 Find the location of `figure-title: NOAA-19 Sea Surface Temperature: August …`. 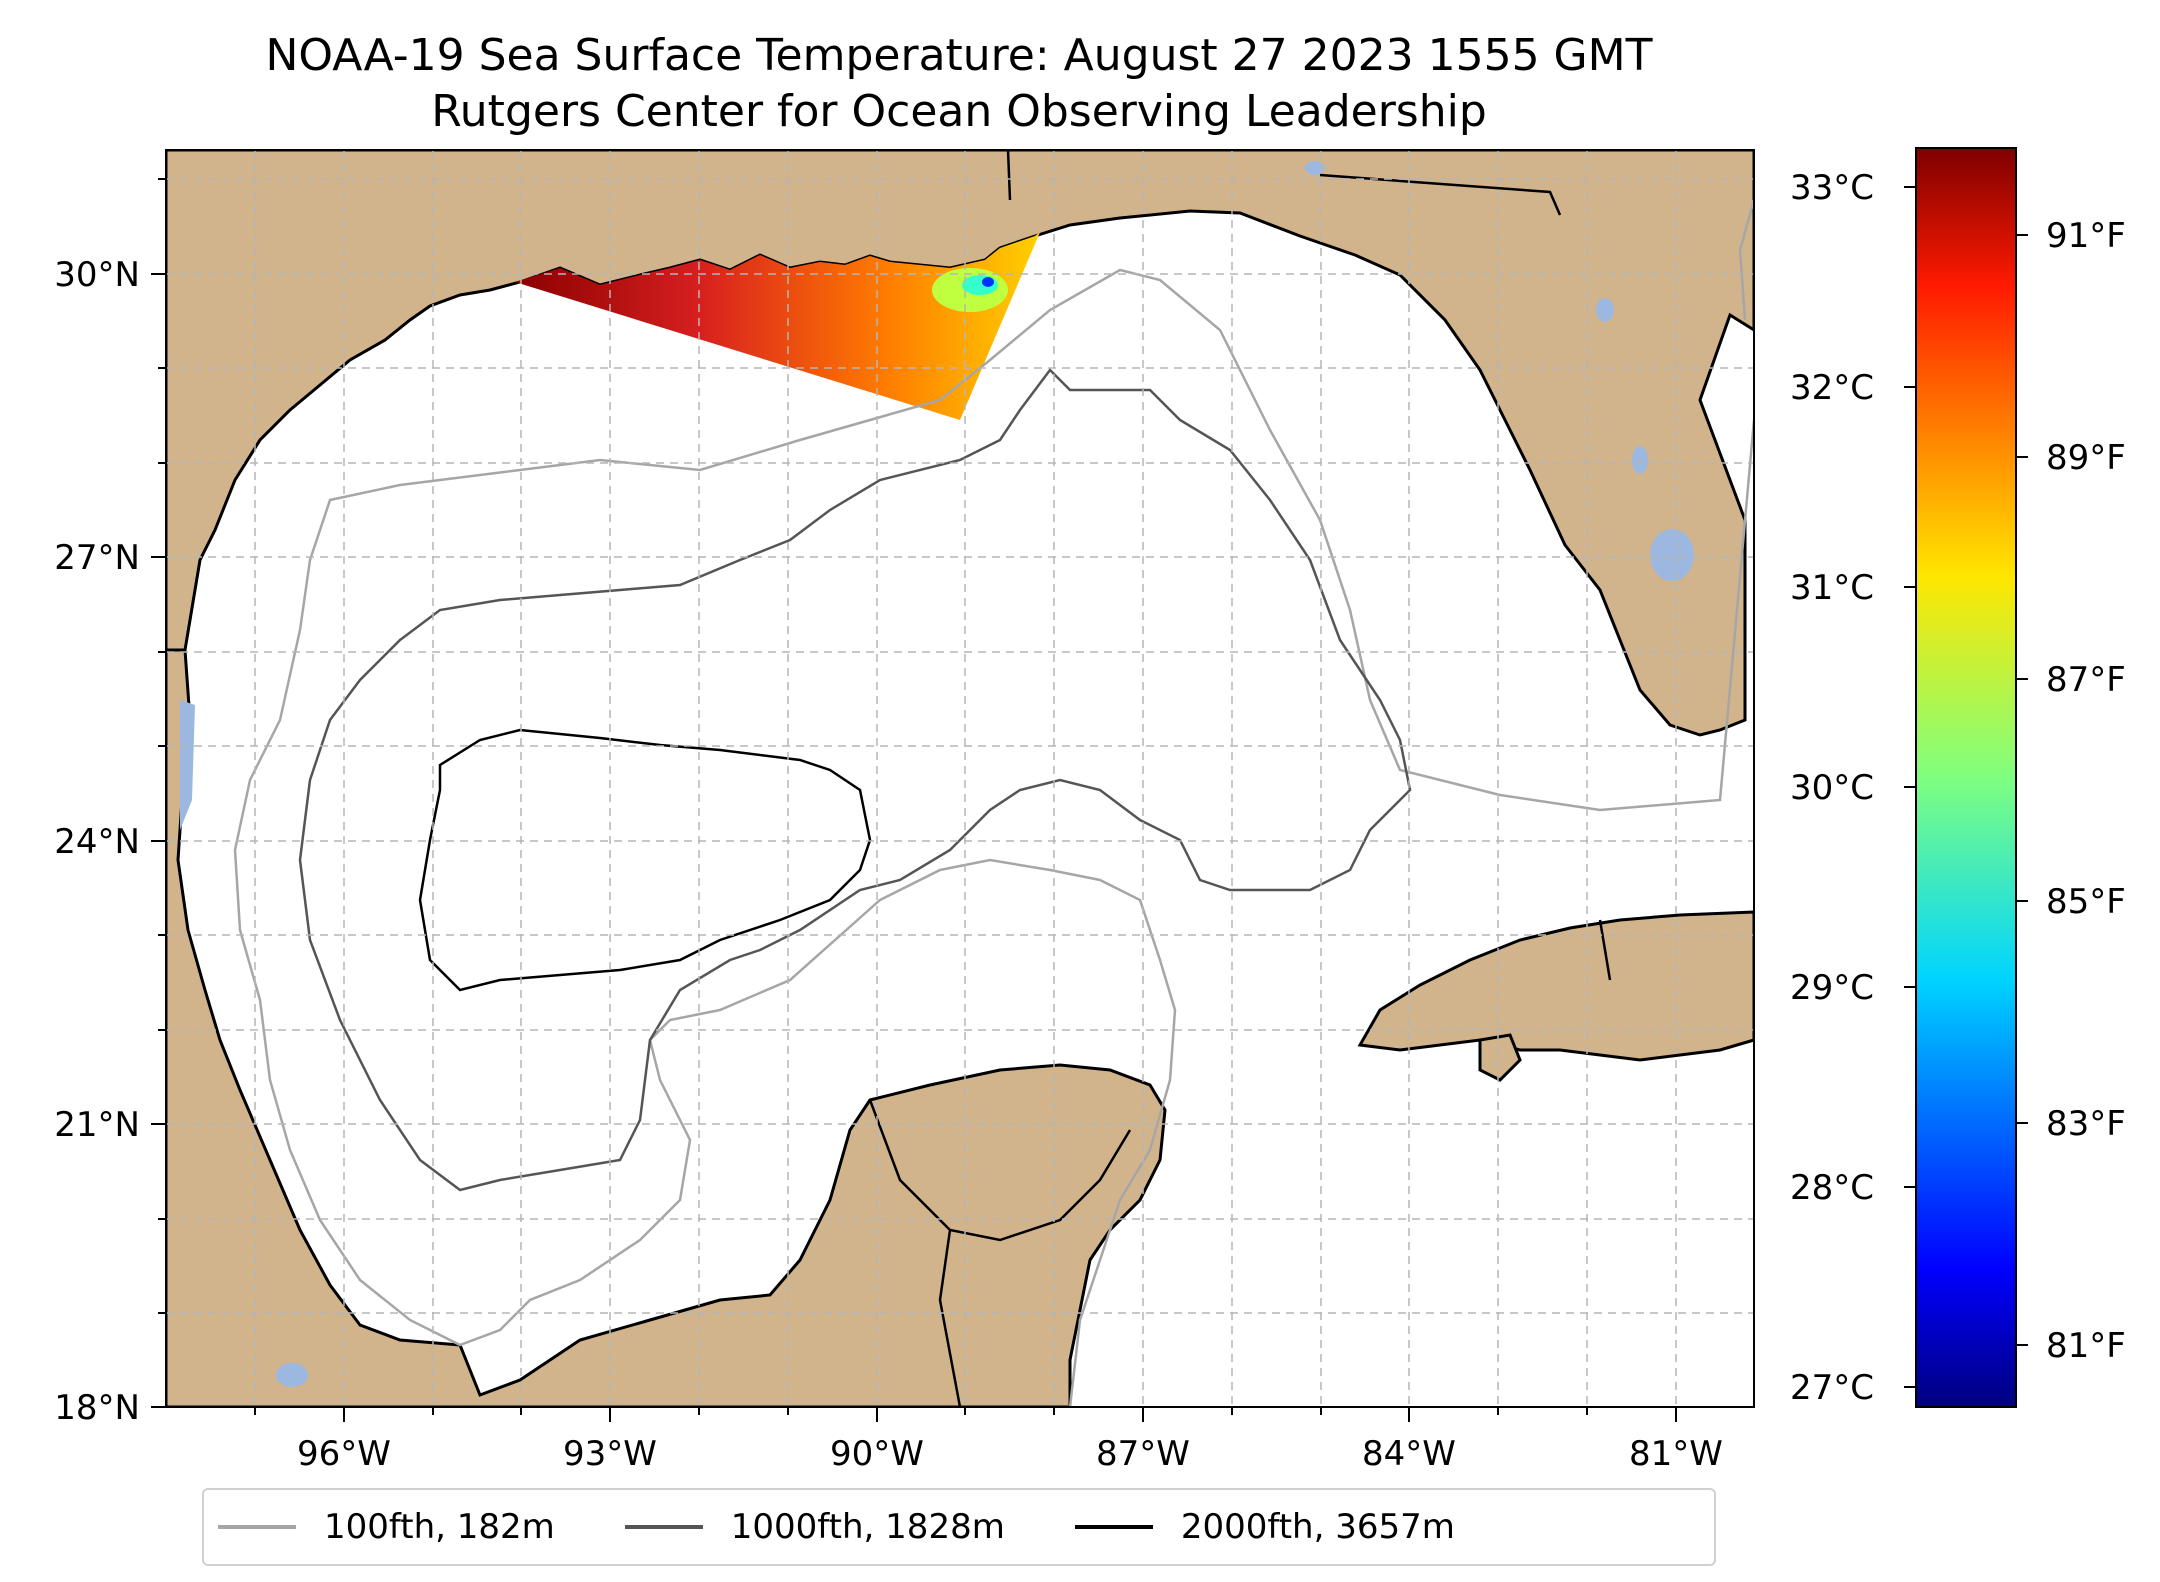

figure-title: NOAA-19 Sea Surface Temperature: August … is located at coordinates (959, 84).